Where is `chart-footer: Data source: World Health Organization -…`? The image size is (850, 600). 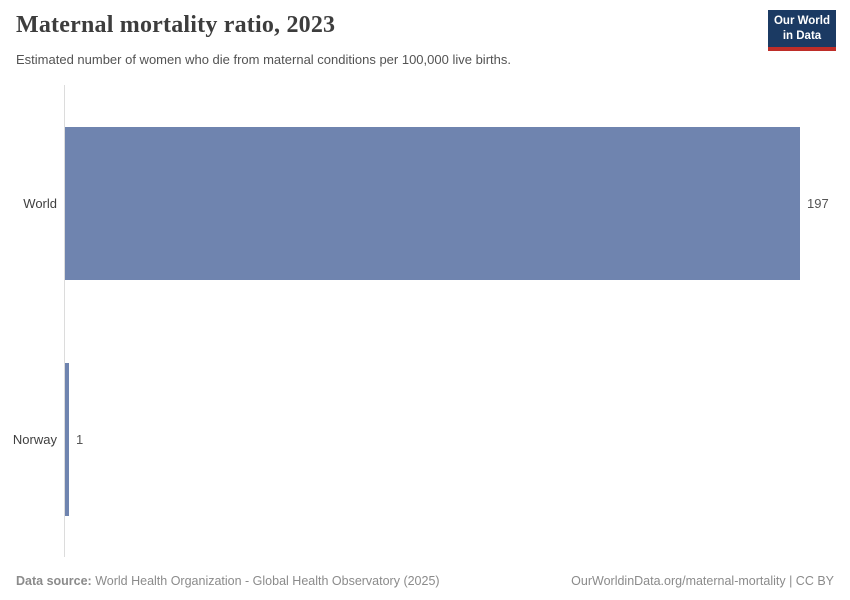 chart-footer: Data source: World Health Organization -… is located at coordinates (425, 581).